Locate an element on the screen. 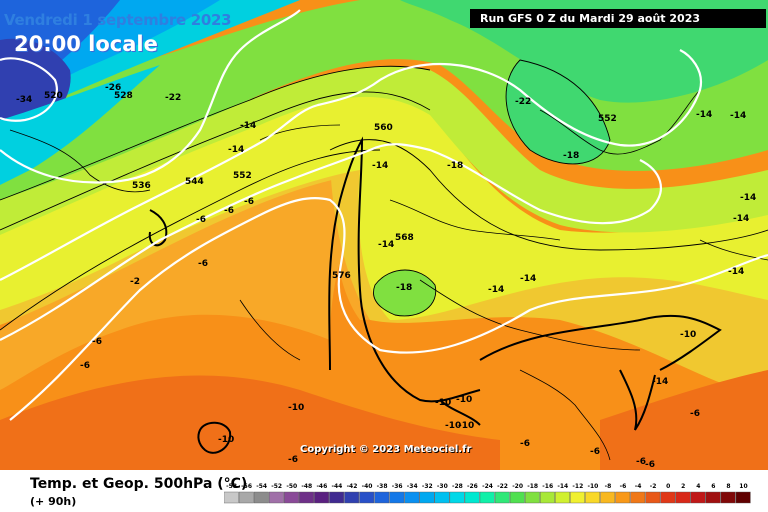 The image size is (768, 512). legend-footer: Temp. et Geop. 500hPa (°C) (+ 90h) is located at coordinates (384, 491).